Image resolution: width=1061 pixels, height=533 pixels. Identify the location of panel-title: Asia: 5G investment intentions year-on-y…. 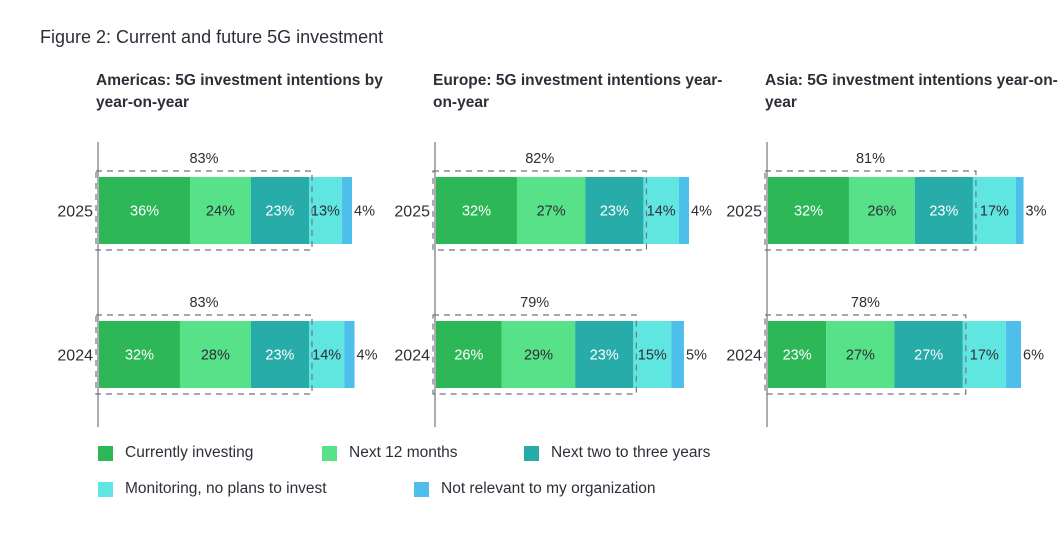
(911, 91).